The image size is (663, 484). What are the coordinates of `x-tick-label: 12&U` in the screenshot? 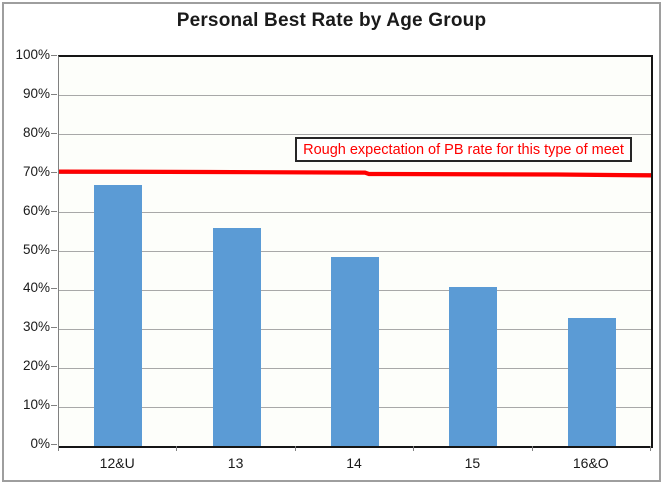 It's located at (117, 463).